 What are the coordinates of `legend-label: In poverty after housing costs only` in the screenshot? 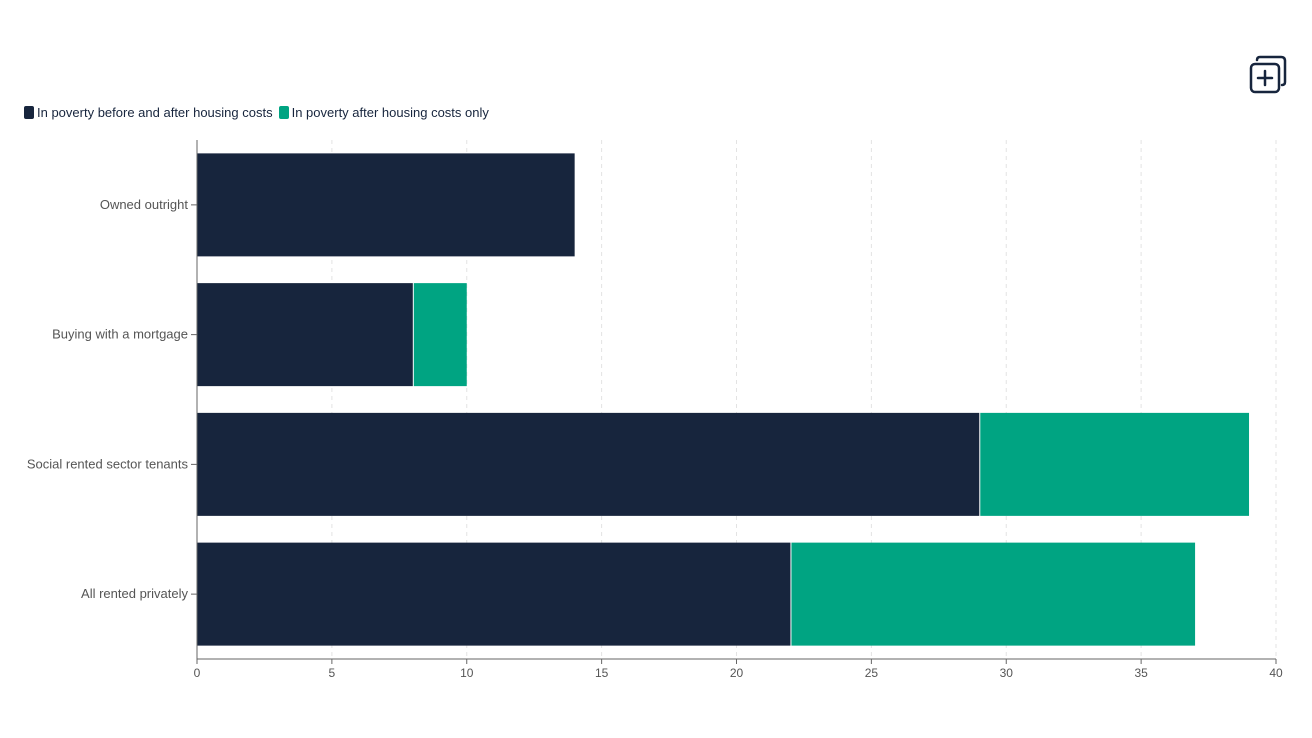 It's located at (390, 112).